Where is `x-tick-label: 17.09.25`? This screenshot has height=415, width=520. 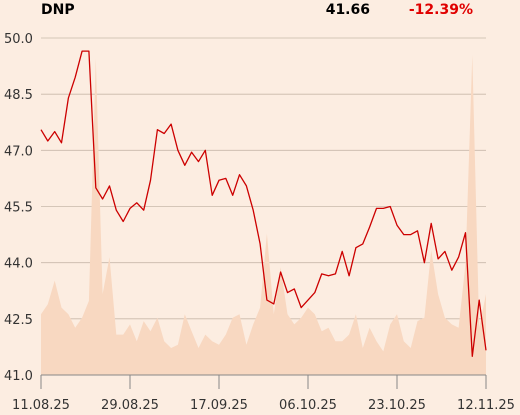 x-tick-label: 17.09.25 is located at coordinates (219, 405).